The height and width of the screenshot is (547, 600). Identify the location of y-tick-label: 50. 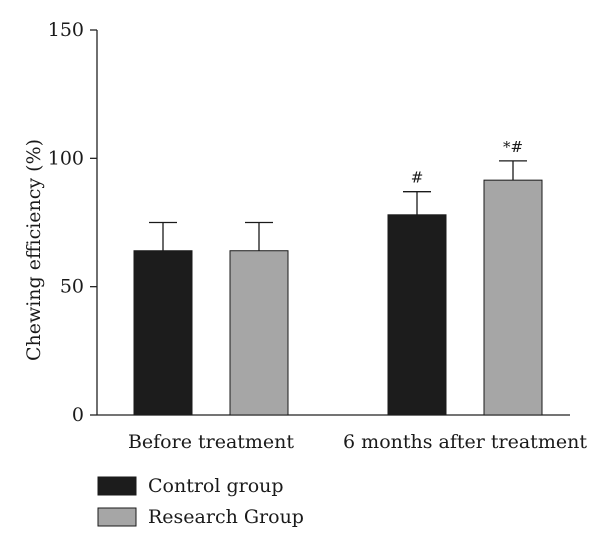
(72, 287).